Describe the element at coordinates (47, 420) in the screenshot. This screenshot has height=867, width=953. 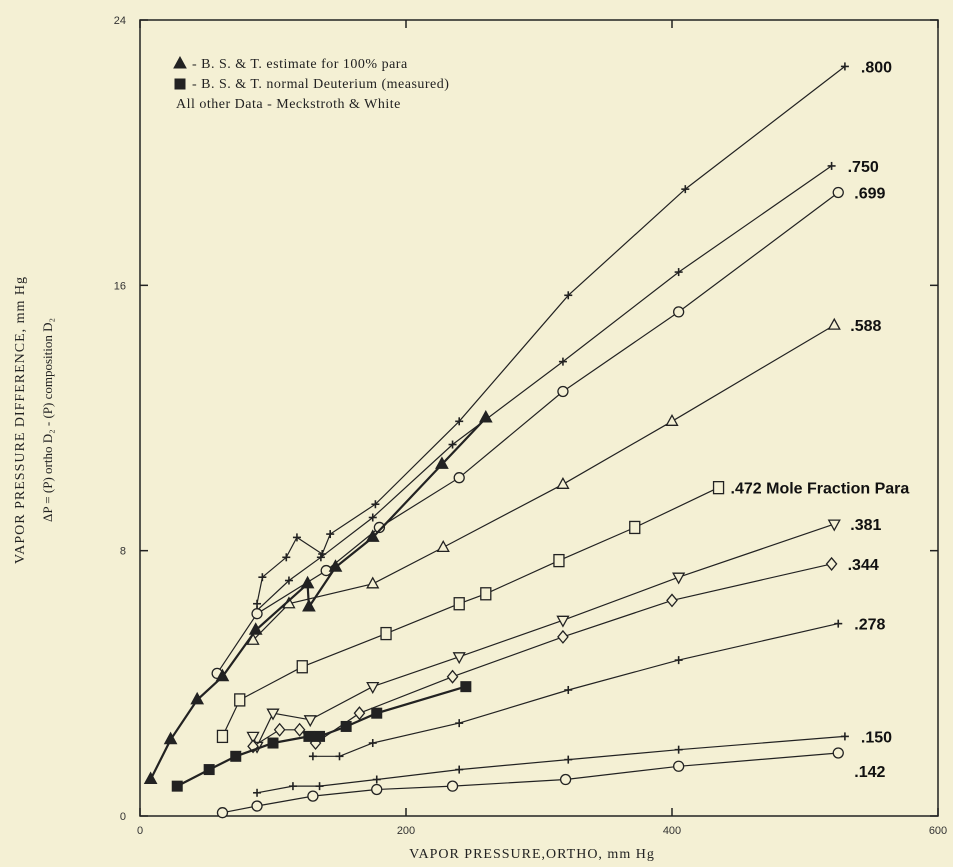
I see `y-axis-subtitle: ΔP = (P) ortho D₂ - (P) composition D₂` at that location.